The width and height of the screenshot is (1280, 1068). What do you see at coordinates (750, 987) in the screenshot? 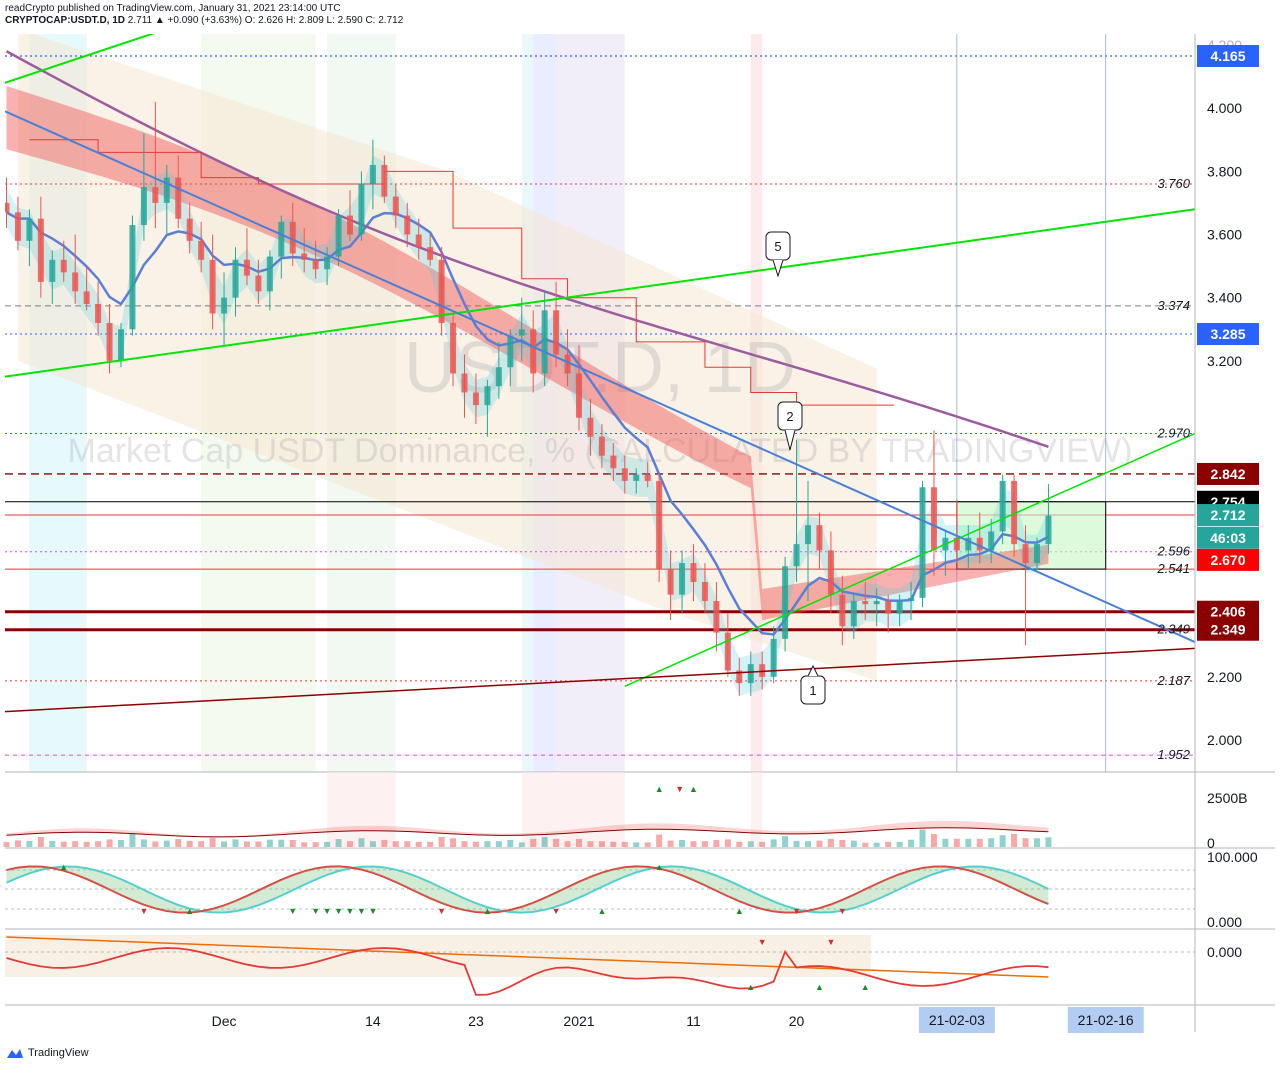
I see `osc2-signal-arrow: ▲` at bounding box center [750, 987].